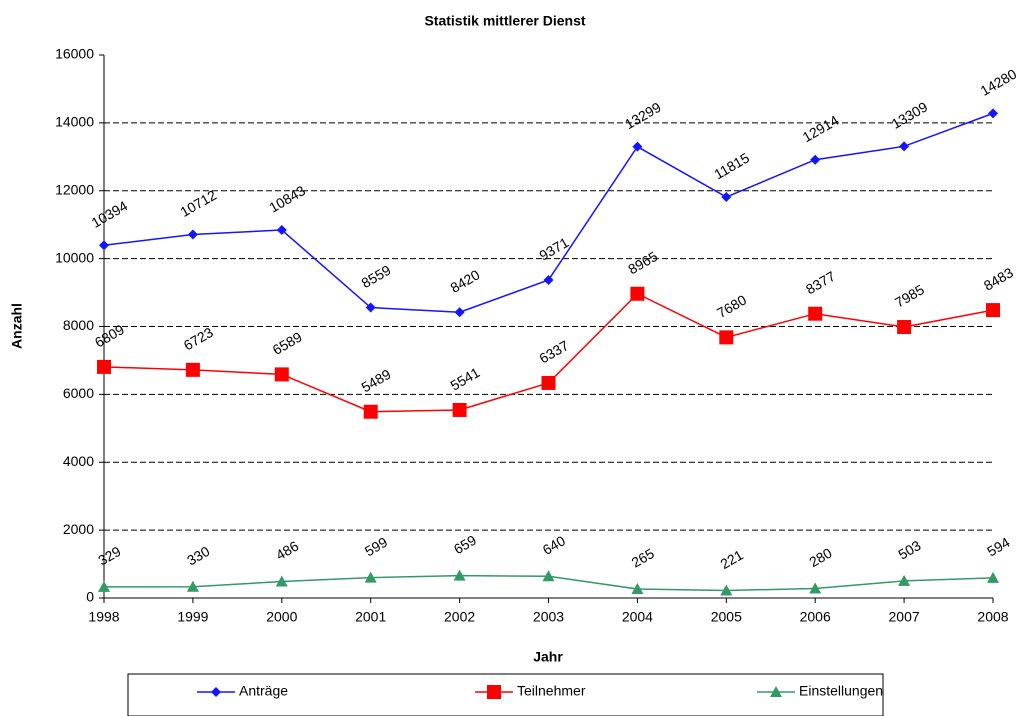  What do you see at coordinates (109, 556) in the screenshot?
I see `data-label: 329` at bounding box center [109, 556].